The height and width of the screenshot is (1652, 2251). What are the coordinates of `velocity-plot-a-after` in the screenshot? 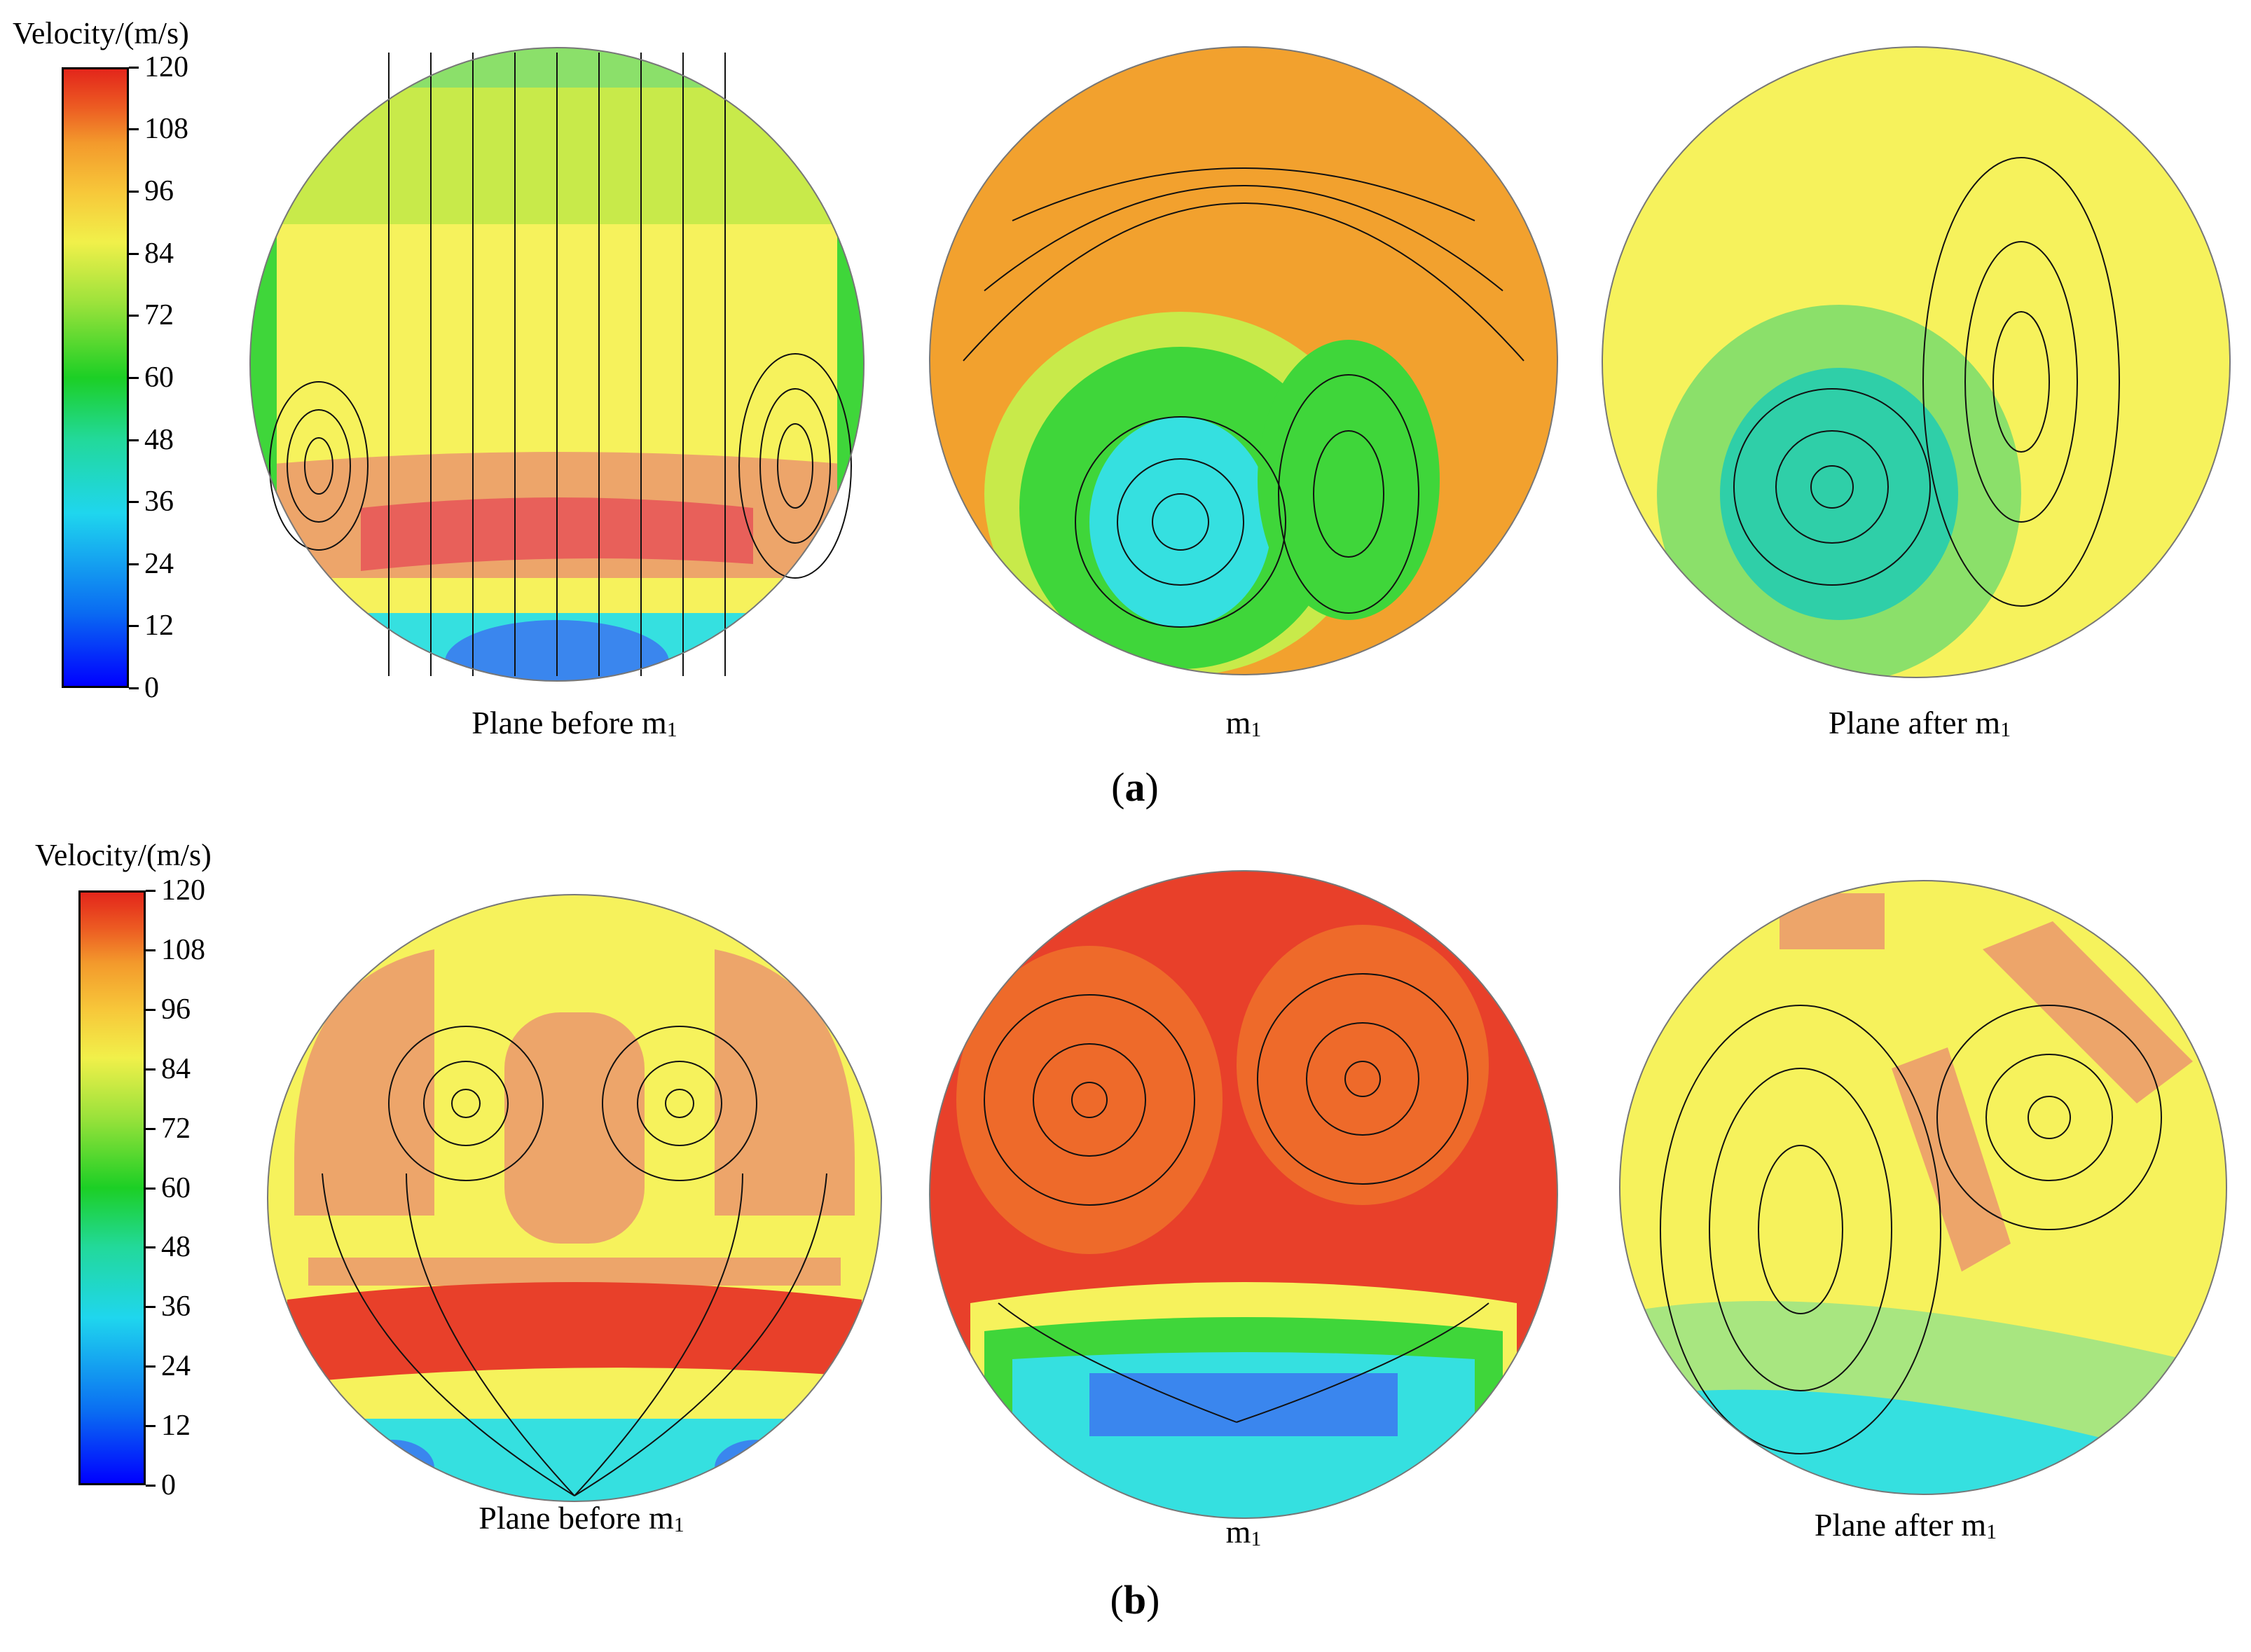 It's located at (1916, 362).